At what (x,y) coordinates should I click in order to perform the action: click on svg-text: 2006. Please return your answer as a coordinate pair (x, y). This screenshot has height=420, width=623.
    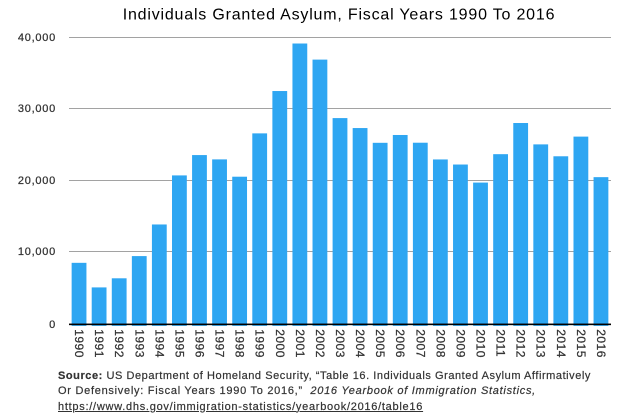
    Looking at the image, I should click on (400, 343).